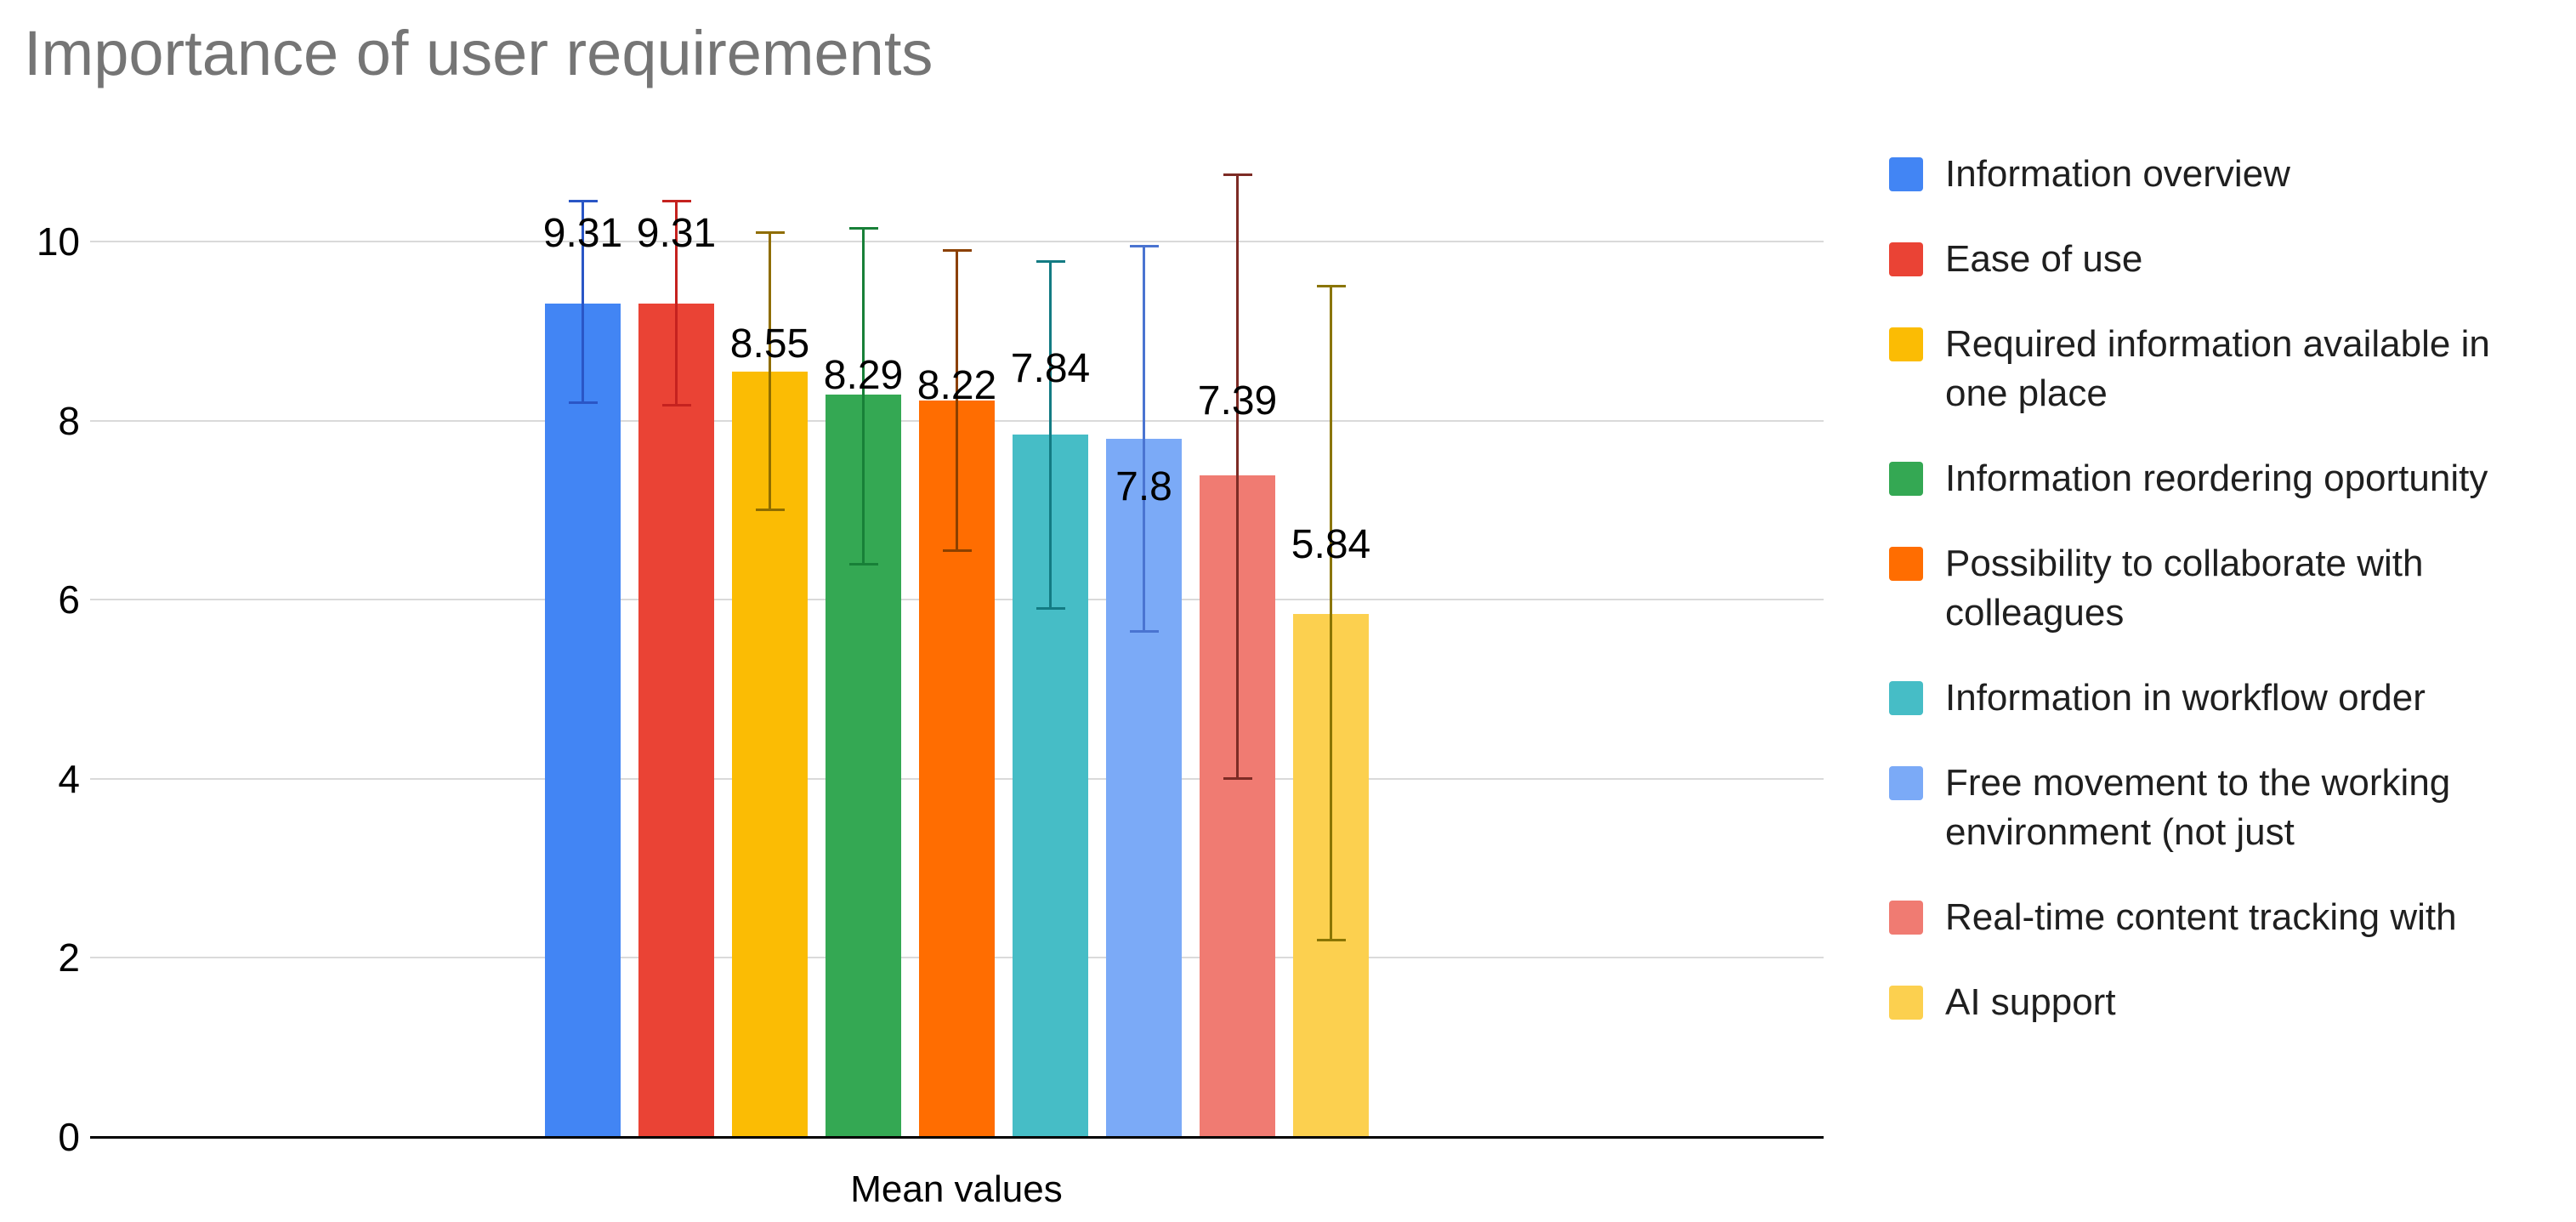 This screenshot has height=1222, width=2576. Describe the element at coordinates (69, 600) in the screenshot. I see `y-tick-label-6: 6` at that location.